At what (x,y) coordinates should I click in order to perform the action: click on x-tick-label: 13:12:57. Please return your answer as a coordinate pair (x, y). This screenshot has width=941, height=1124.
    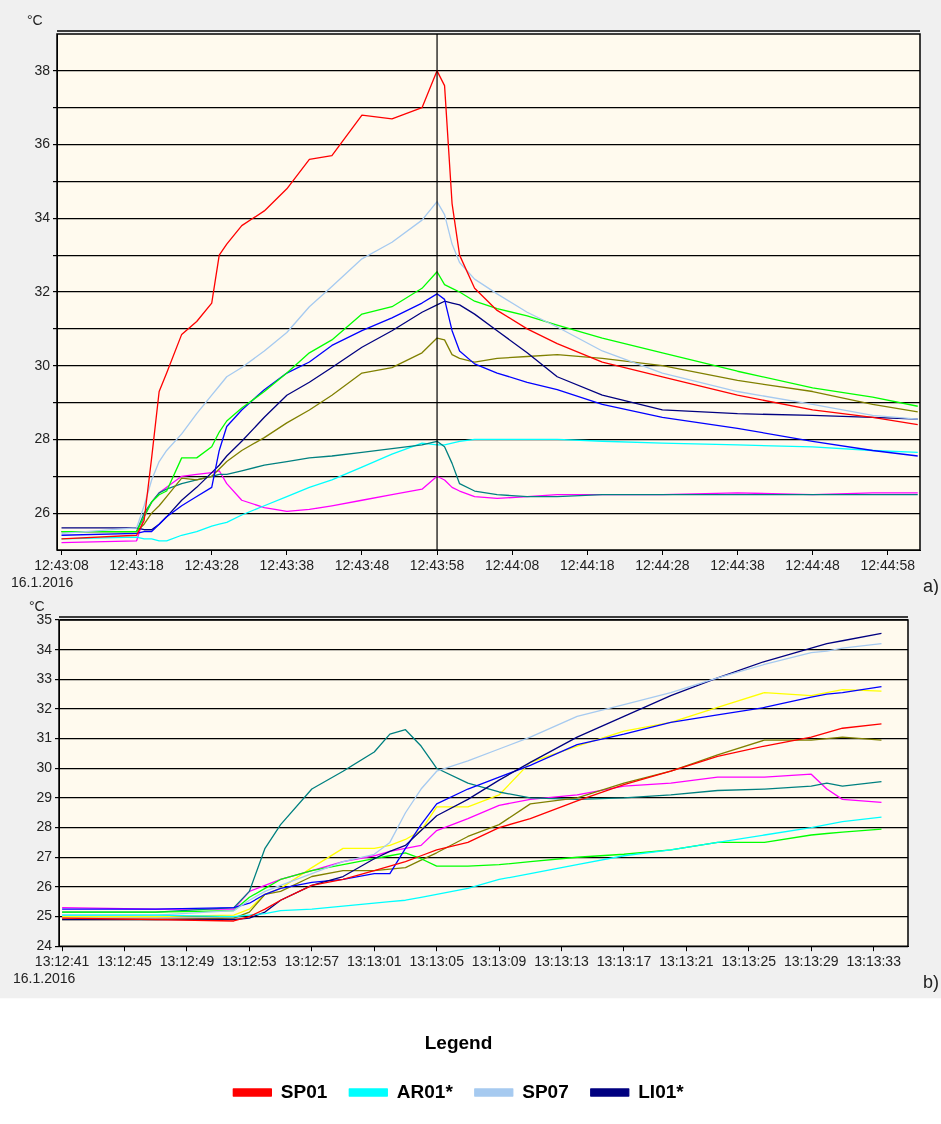
    Looking at the image, I should click on (312, 961).